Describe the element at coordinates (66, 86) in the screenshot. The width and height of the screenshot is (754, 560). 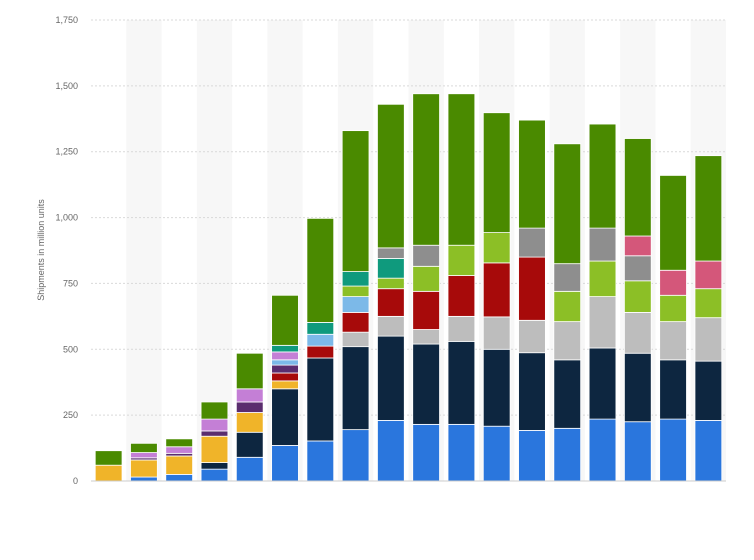
I see `y-tick-label: 1,500` at that location.